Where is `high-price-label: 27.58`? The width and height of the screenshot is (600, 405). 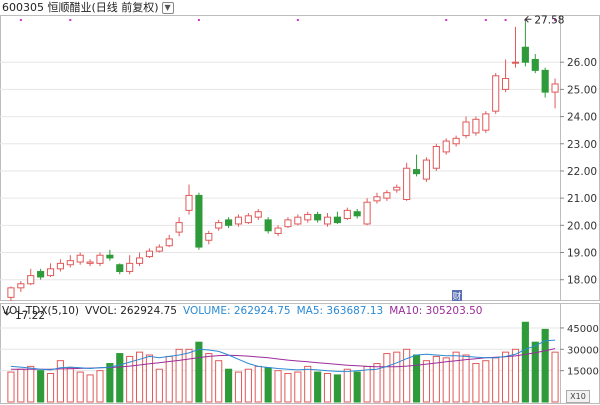 high-price-label: 27.58 is located at coordinates (549, 20).